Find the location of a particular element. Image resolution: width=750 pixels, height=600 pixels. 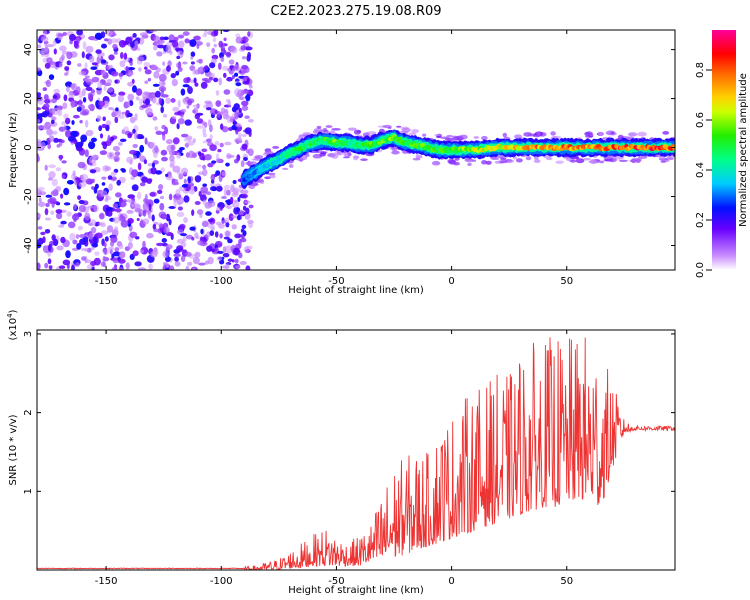

snr-y-multiplier: (x104) is located at coordinates (12, 324).